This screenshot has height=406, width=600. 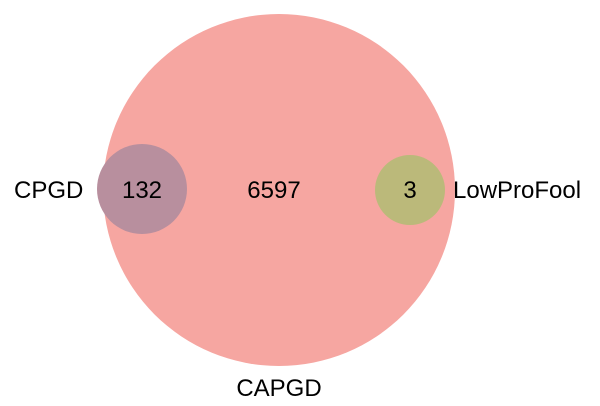 What do you see at coordinates (278, 388) in the screenshot?
I see `capgd-label: CAPGD` at bounding box center [278, 388].